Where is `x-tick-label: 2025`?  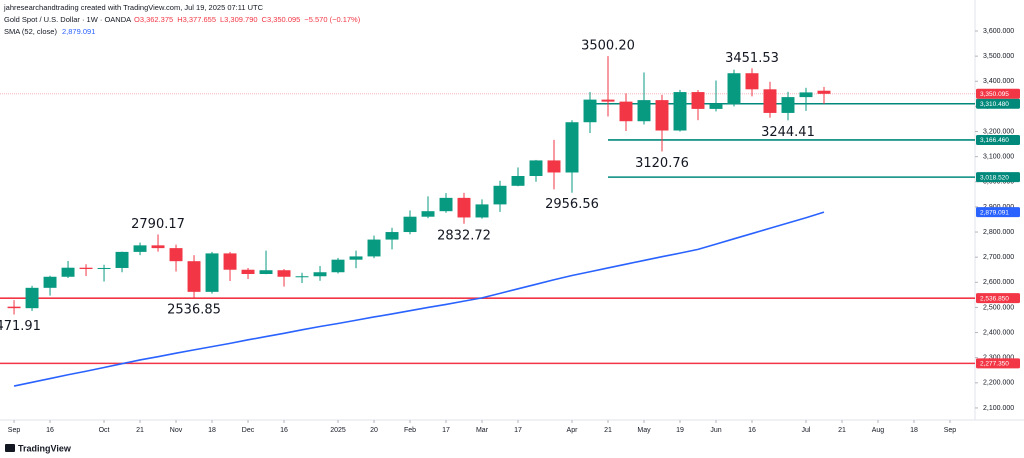 x-tick-label: 2025 is located at coordinates (338, 430).